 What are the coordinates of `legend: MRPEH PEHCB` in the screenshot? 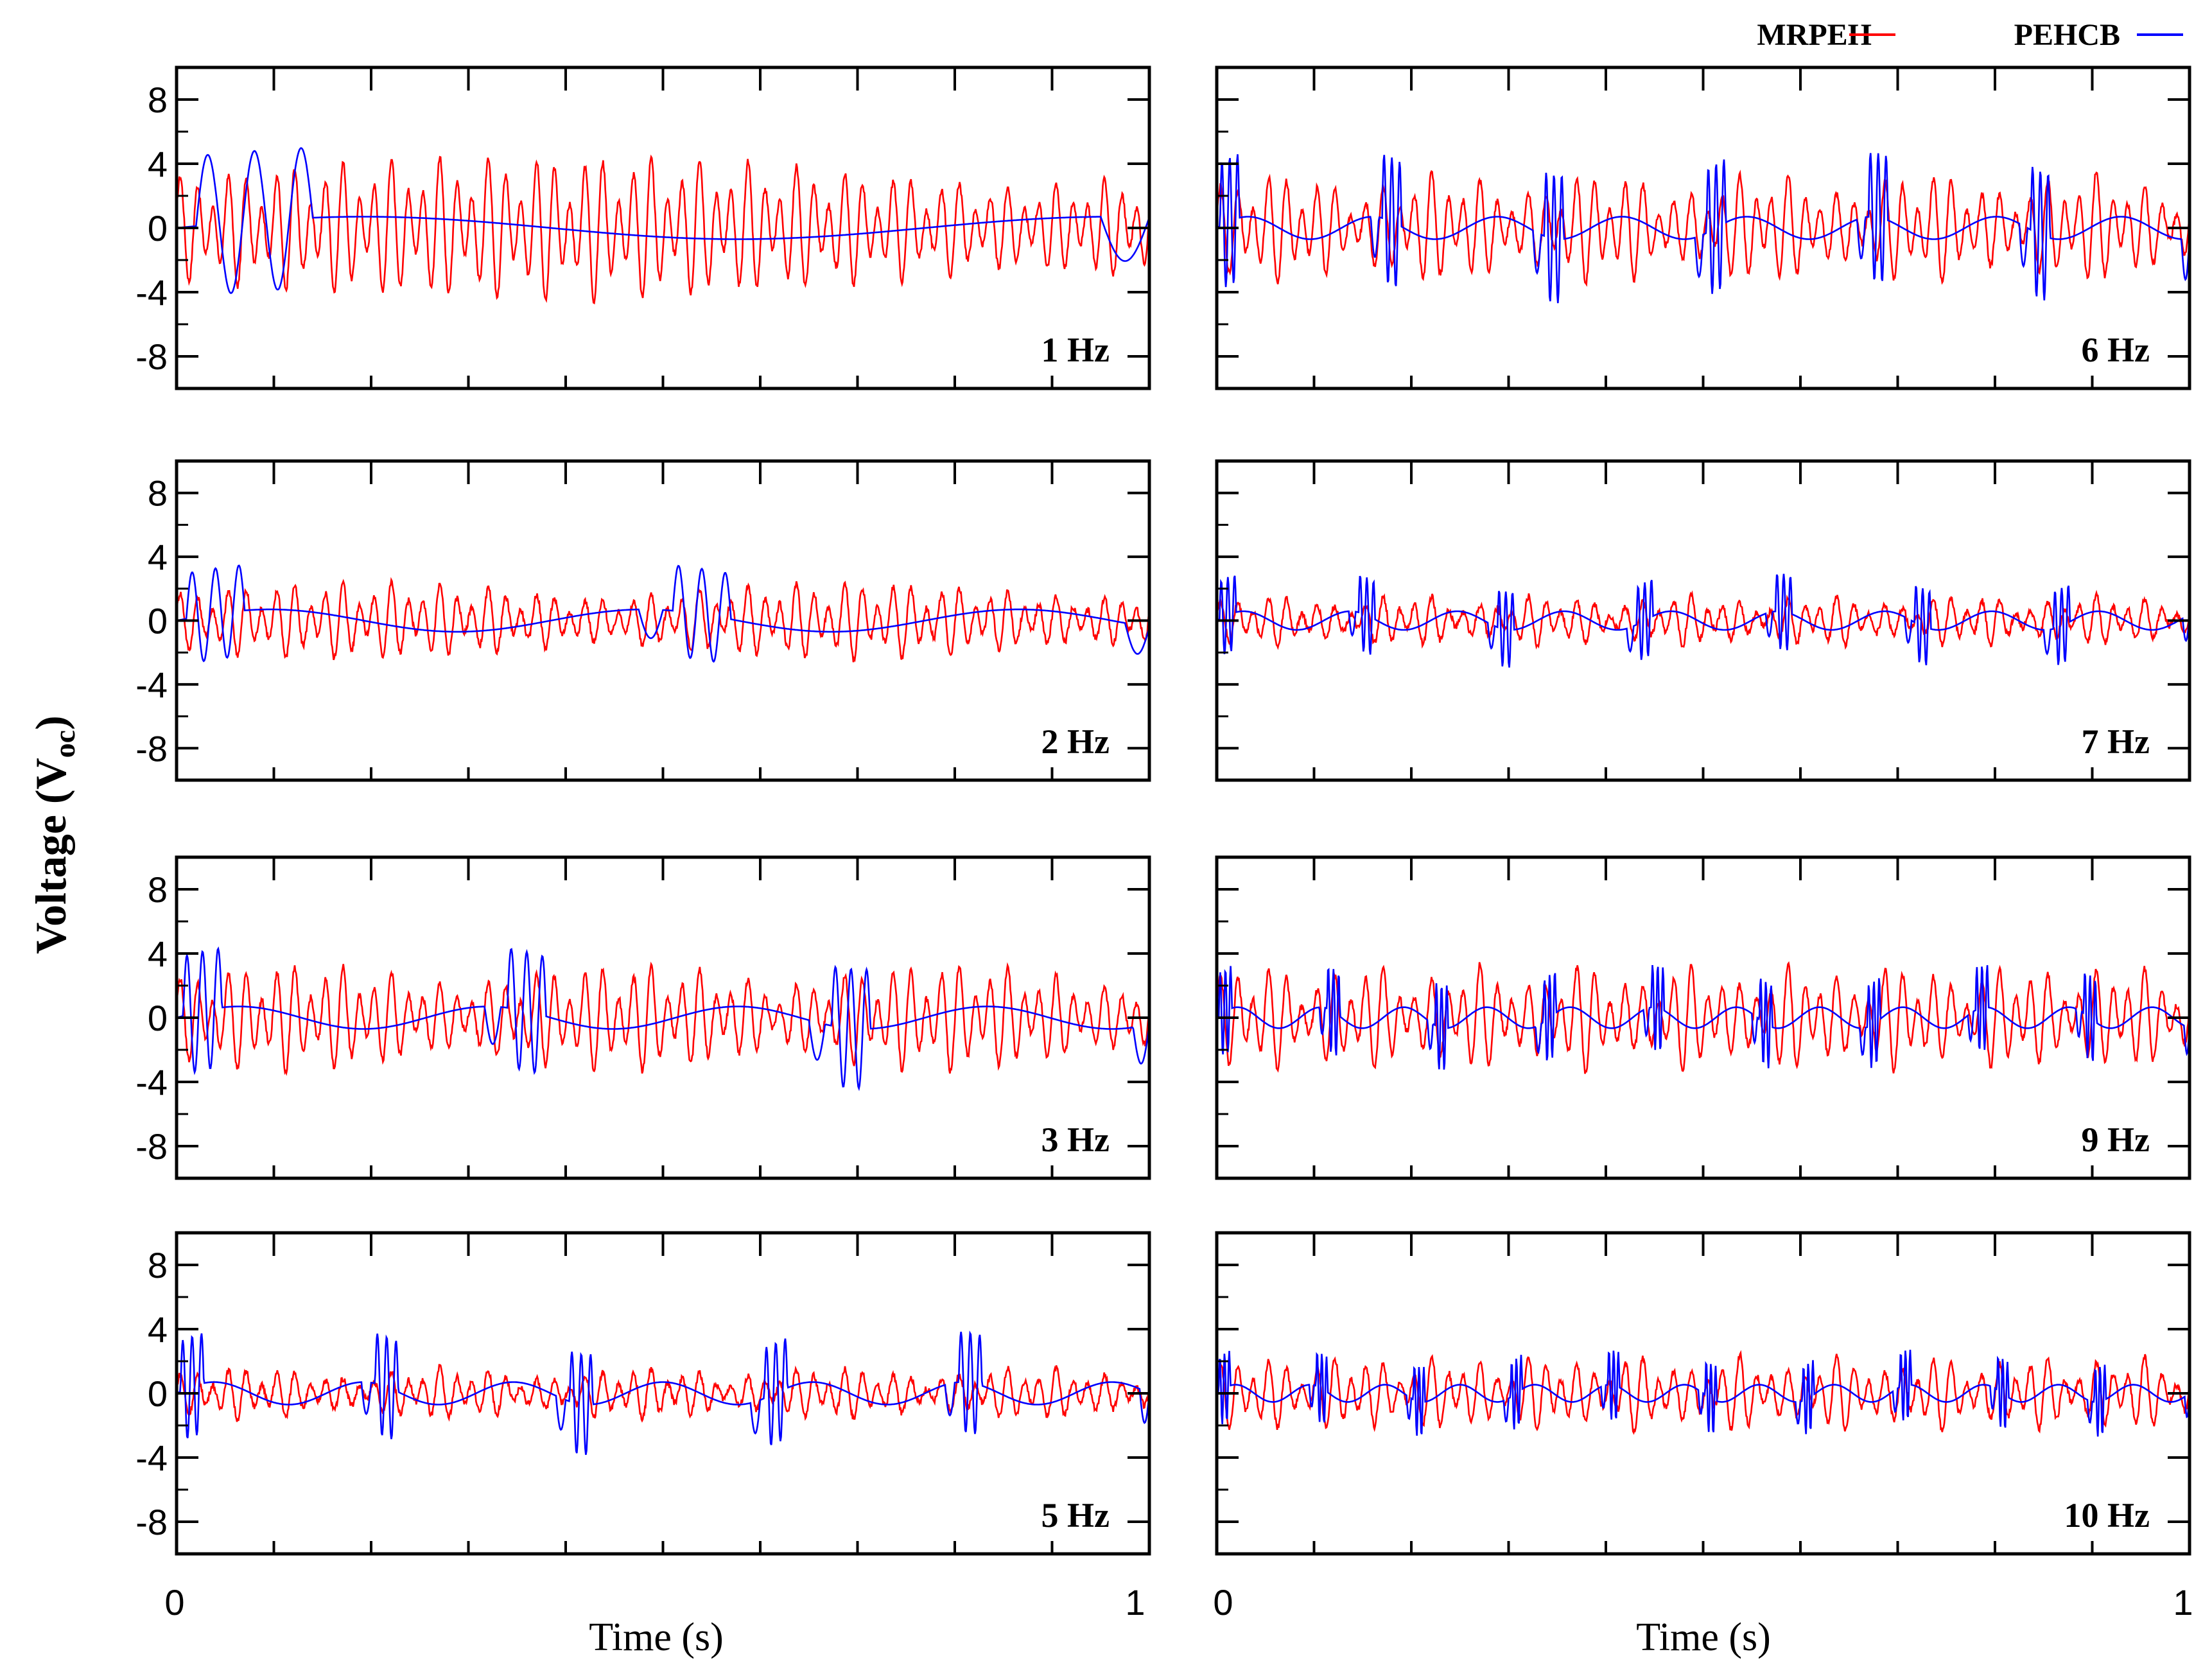 It's located at (1970, 35).